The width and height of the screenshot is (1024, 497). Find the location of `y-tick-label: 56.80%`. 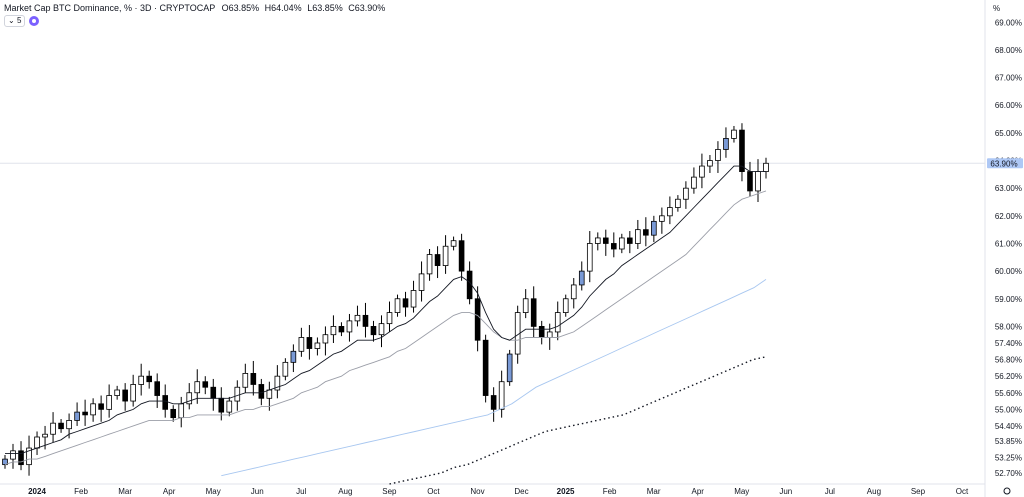

y-tick-label: 56.80% is located at coordinates (1008, 360).